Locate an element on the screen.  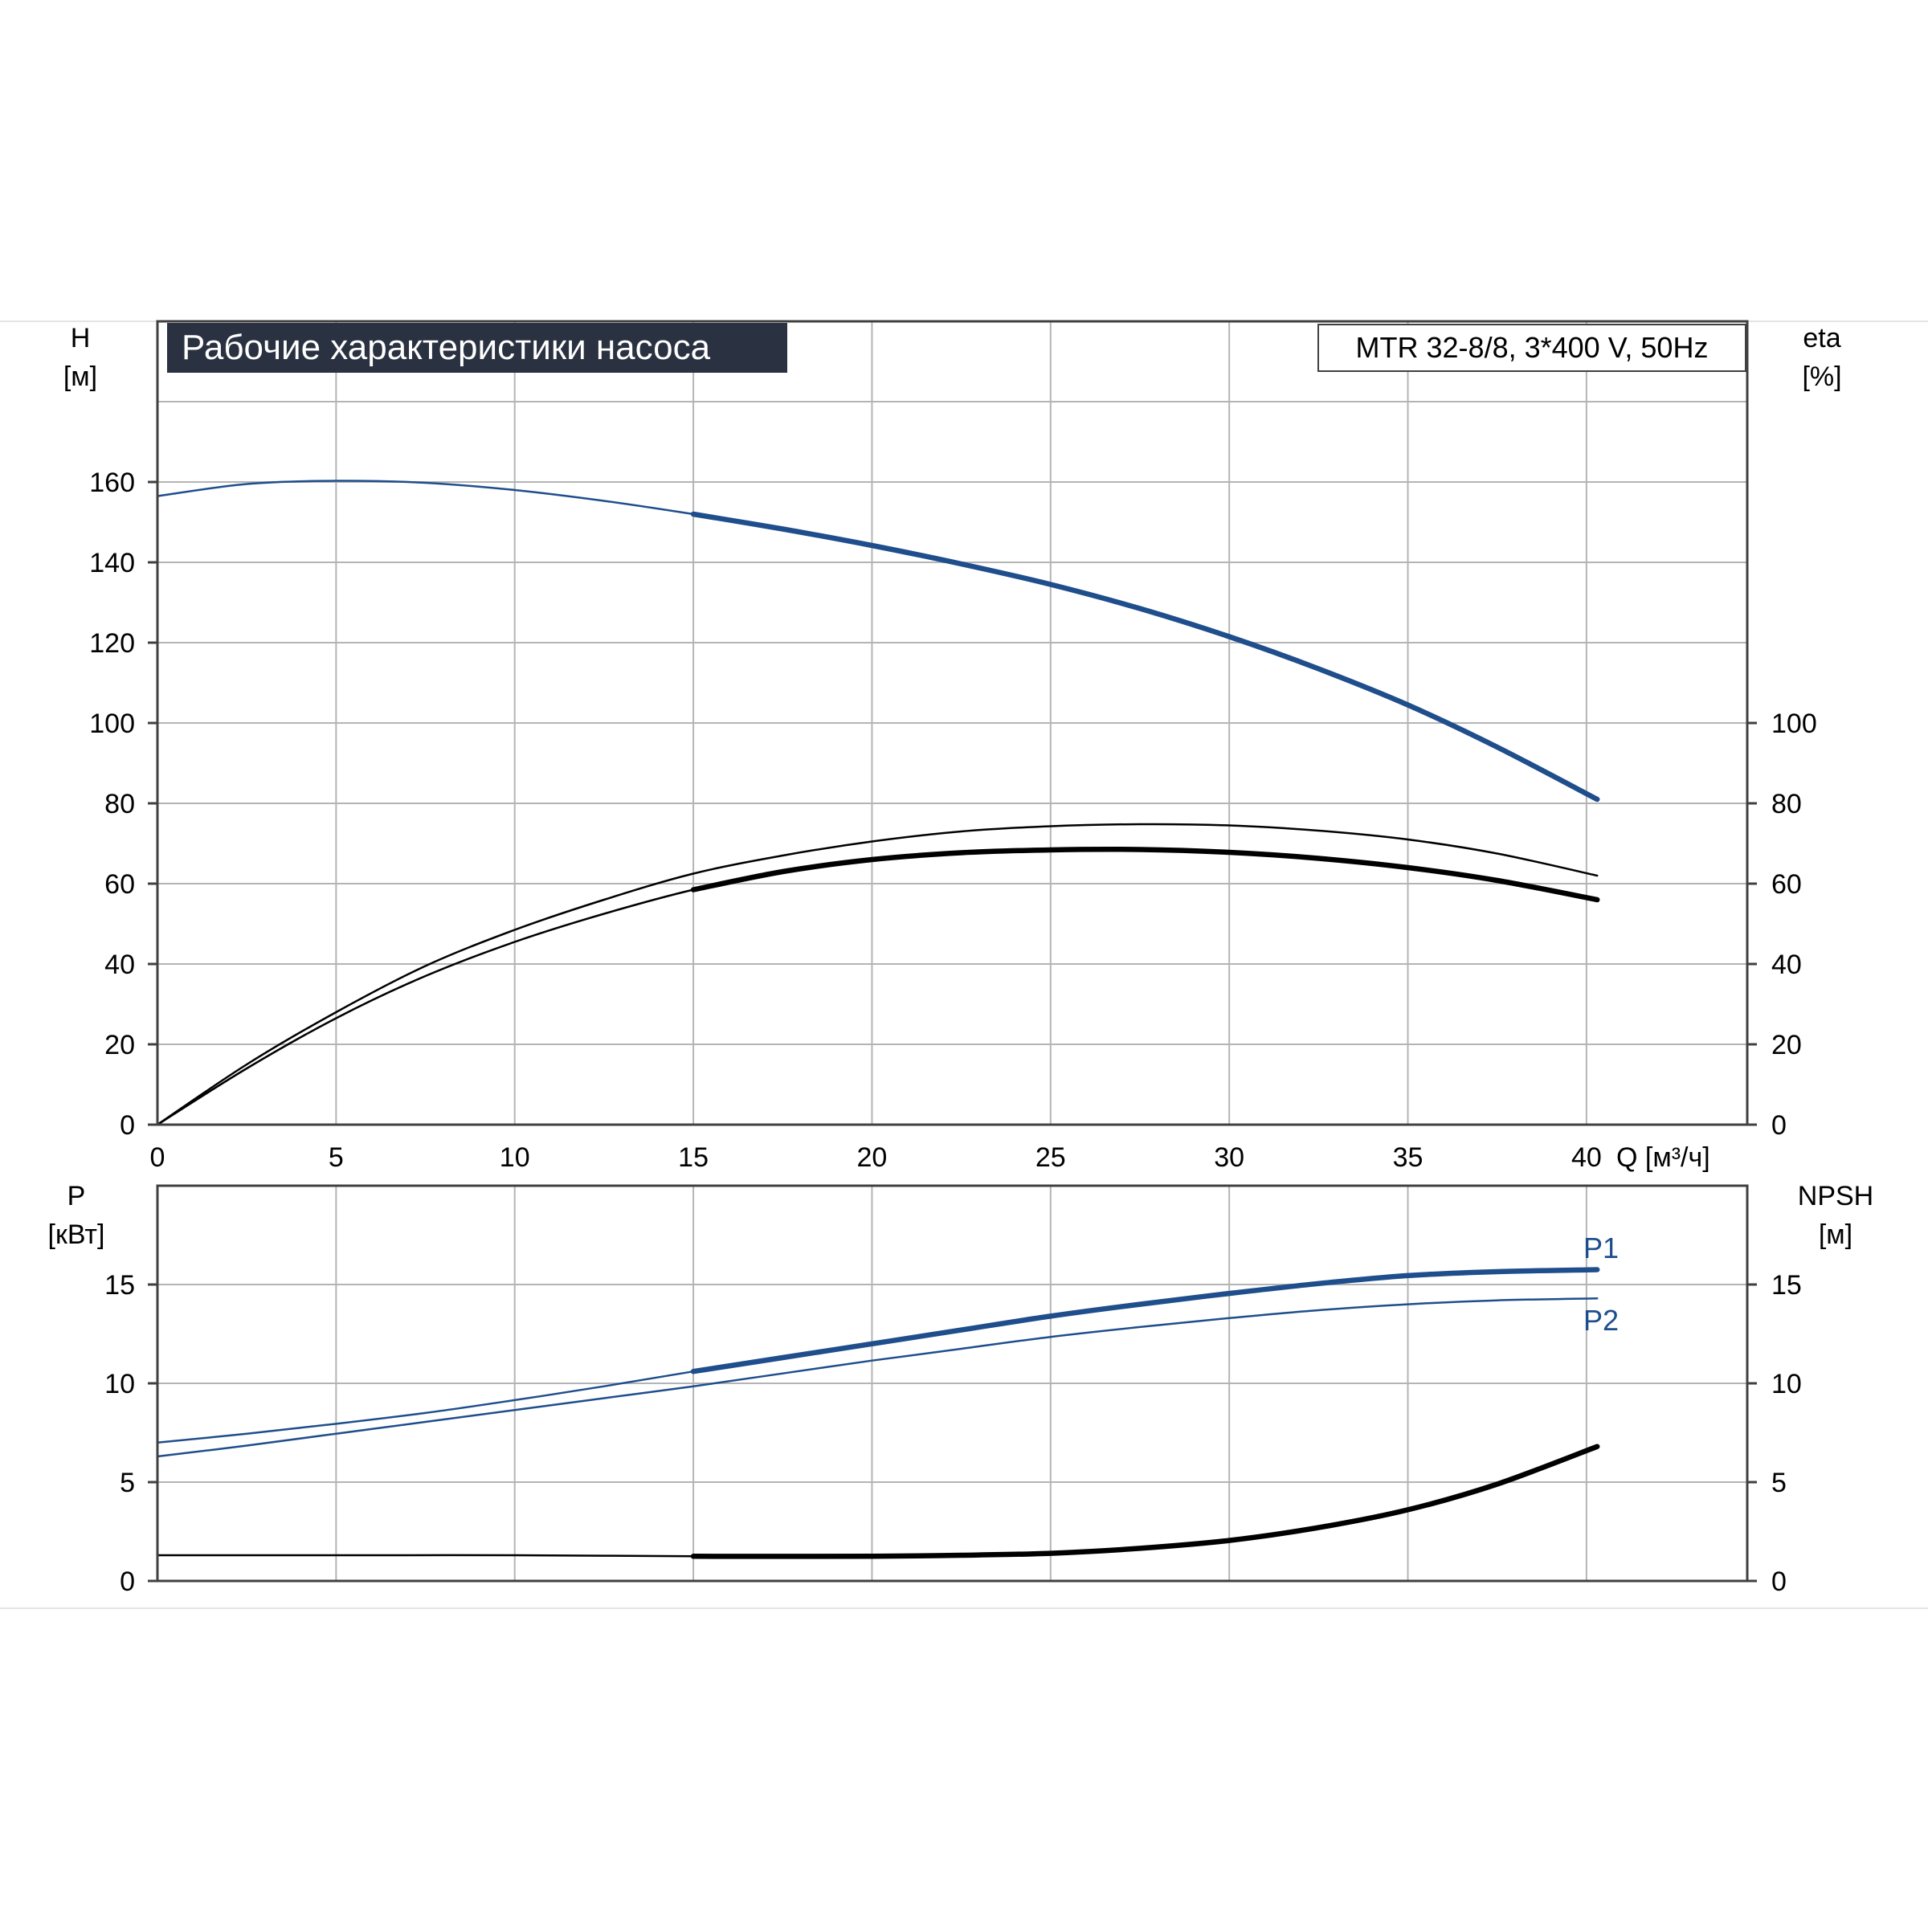
left-tick-label: 100 is located at coordinates (112, 724).